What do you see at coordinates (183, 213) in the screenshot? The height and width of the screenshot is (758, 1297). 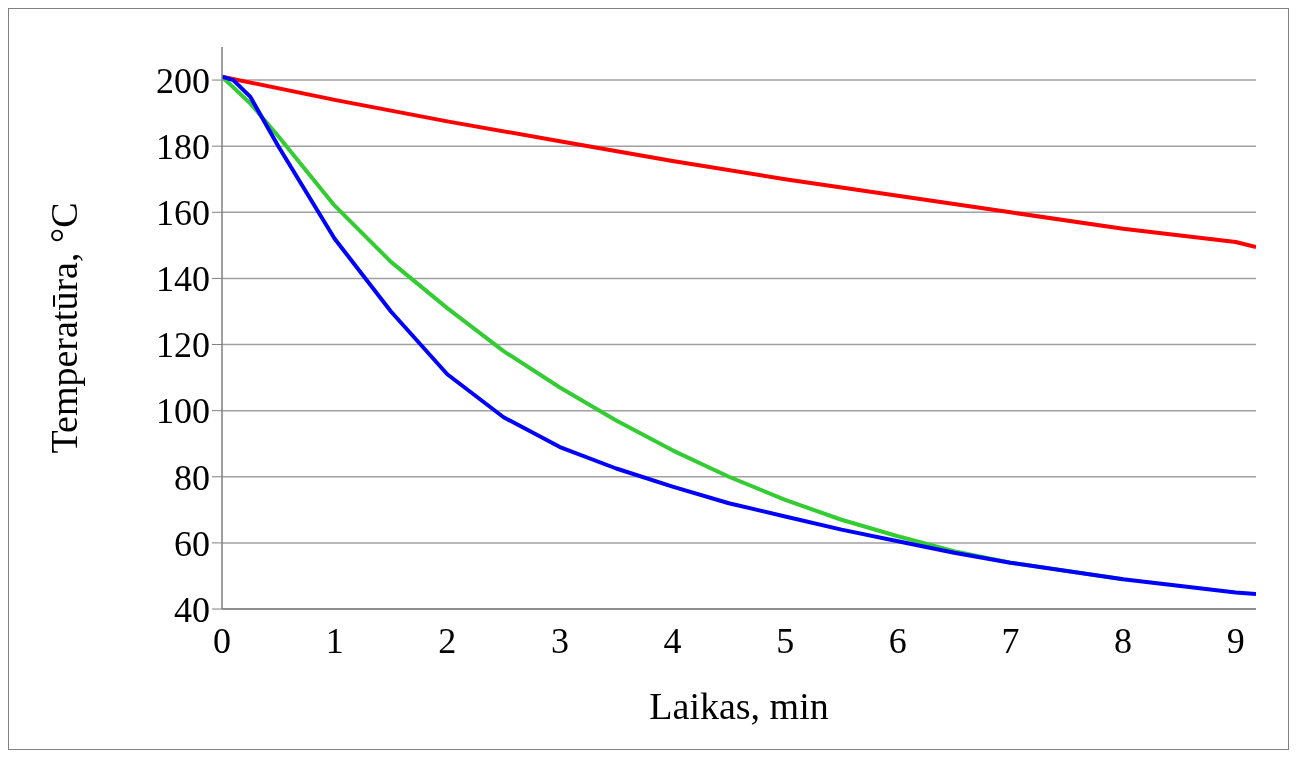 I see `y-tick-label: 160` at bounding box center [183, 213].